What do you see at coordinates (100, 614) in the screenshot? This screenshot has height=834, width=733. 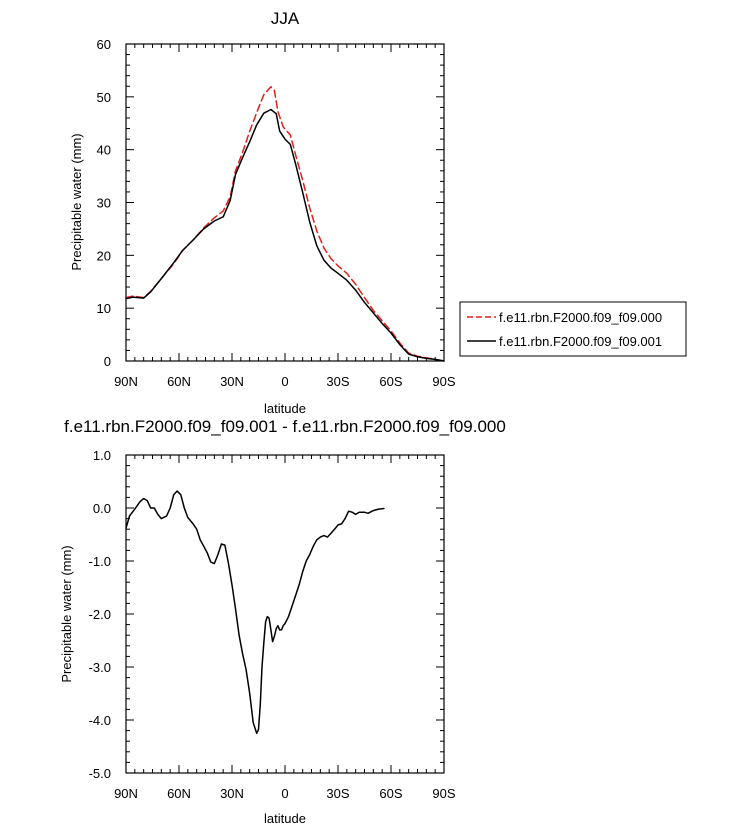 I see `bottom-y-tick-label: -2.0` at bounding box center [100, 614].